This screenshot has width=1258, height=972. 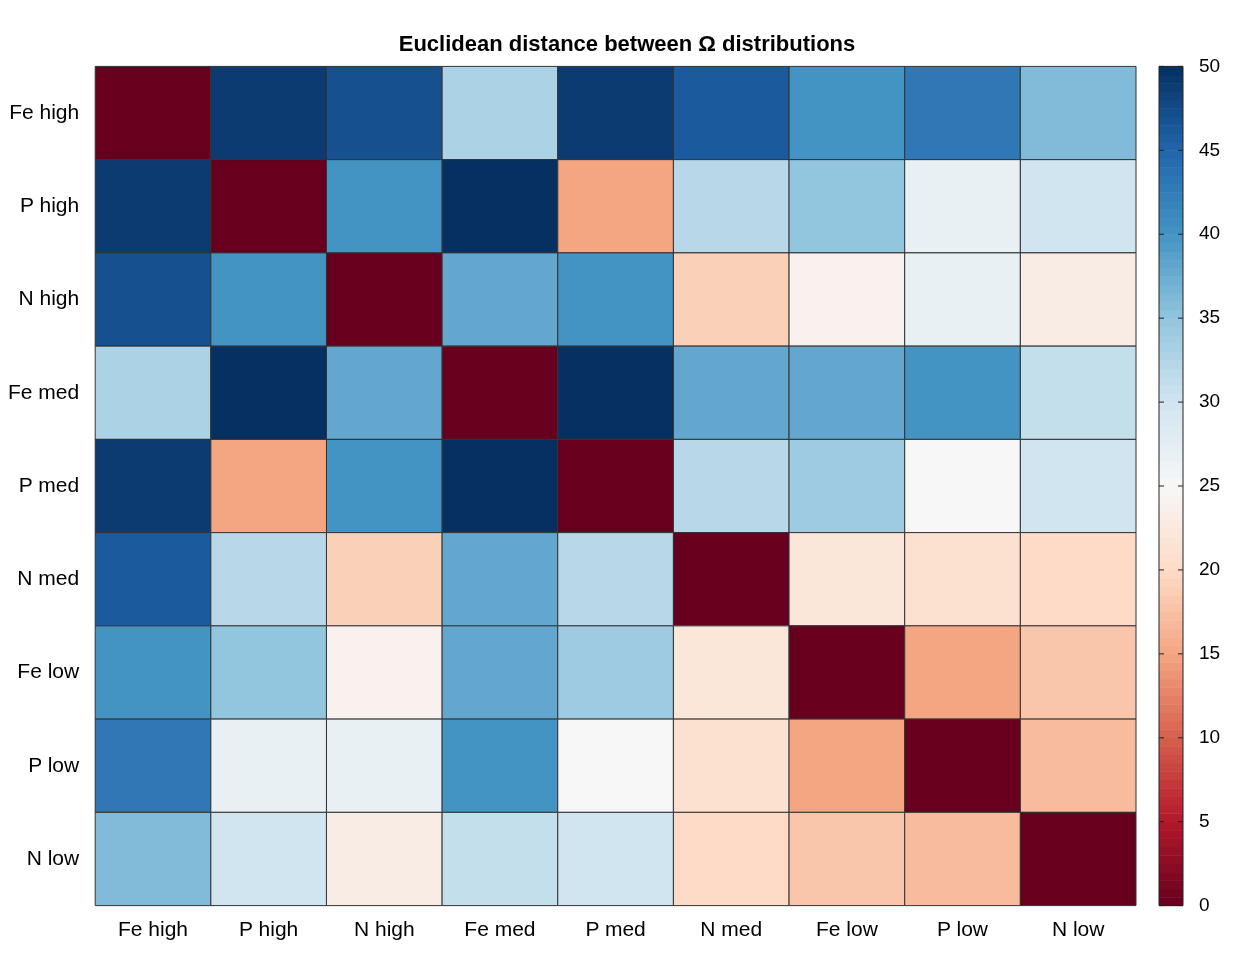 I want to click on x-tick-label: N med, so click(x=731, y=928).